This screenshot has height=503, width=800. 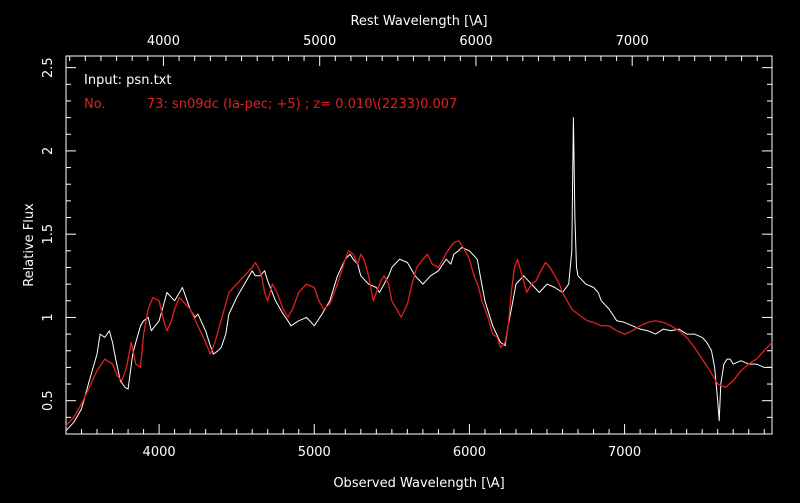 What do you see at coordinates (48, 400) in the screenshot?
I see `y-tick-label: 0.5` at bounding box center [48, 400].